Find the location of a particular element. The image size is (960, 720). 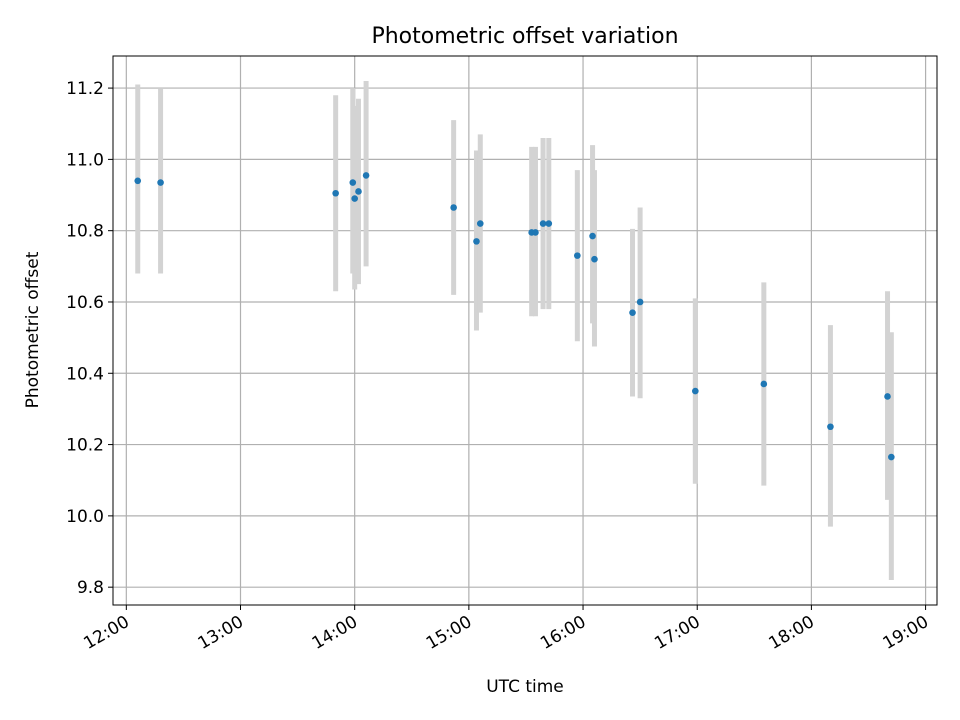

y-axis-label: Photometric offset is located at coordinates (33, 329).